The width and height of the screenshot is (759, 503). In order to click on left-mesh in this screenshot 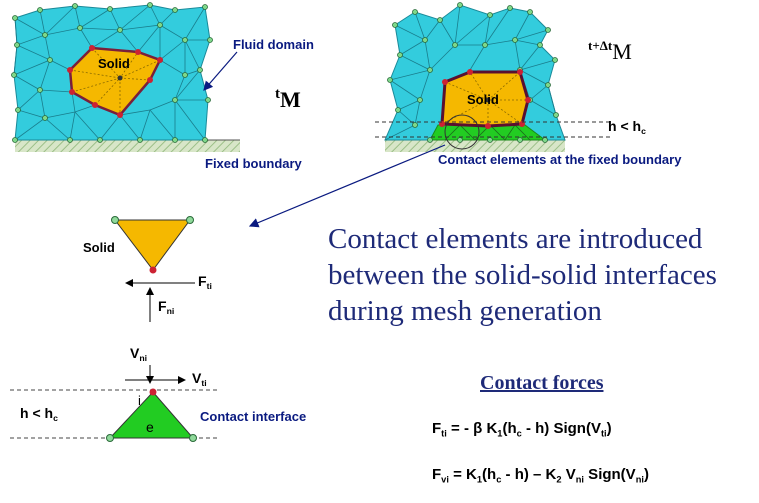, I will do `click(125, 77)`.